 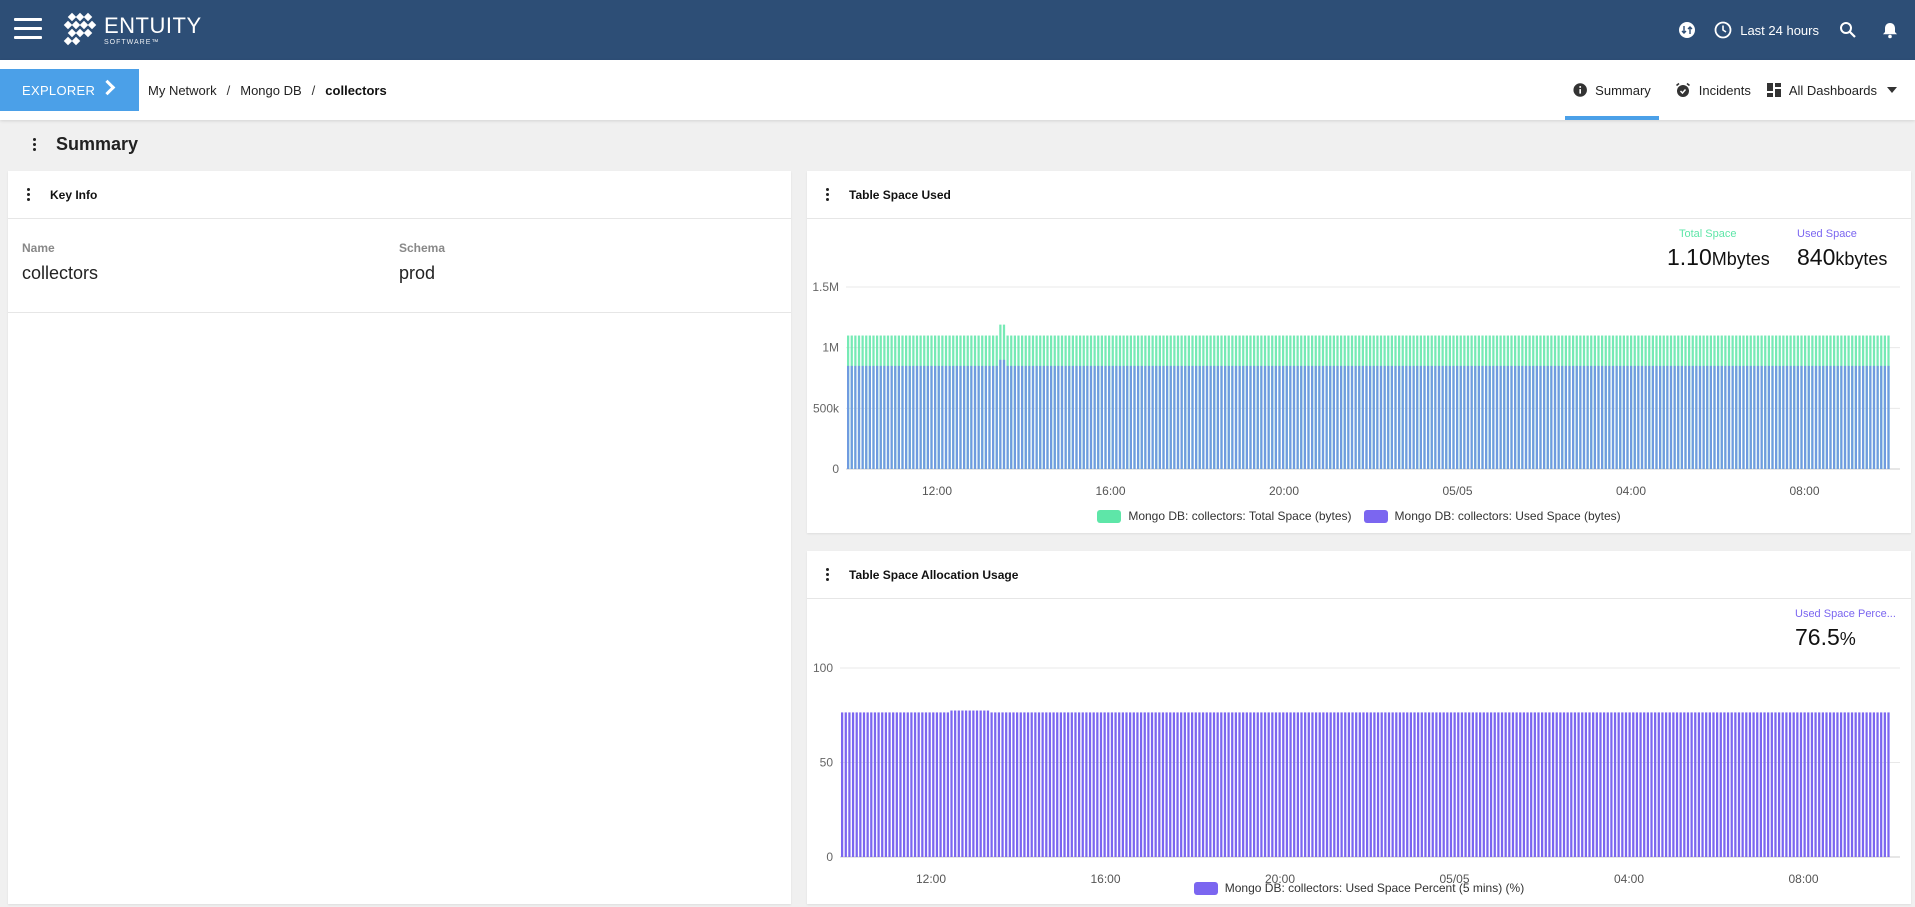 What do you see at coordinates (28, 194) in the screenshot?
I see `key-info-menu-icon` at bounding box center [28, 194].